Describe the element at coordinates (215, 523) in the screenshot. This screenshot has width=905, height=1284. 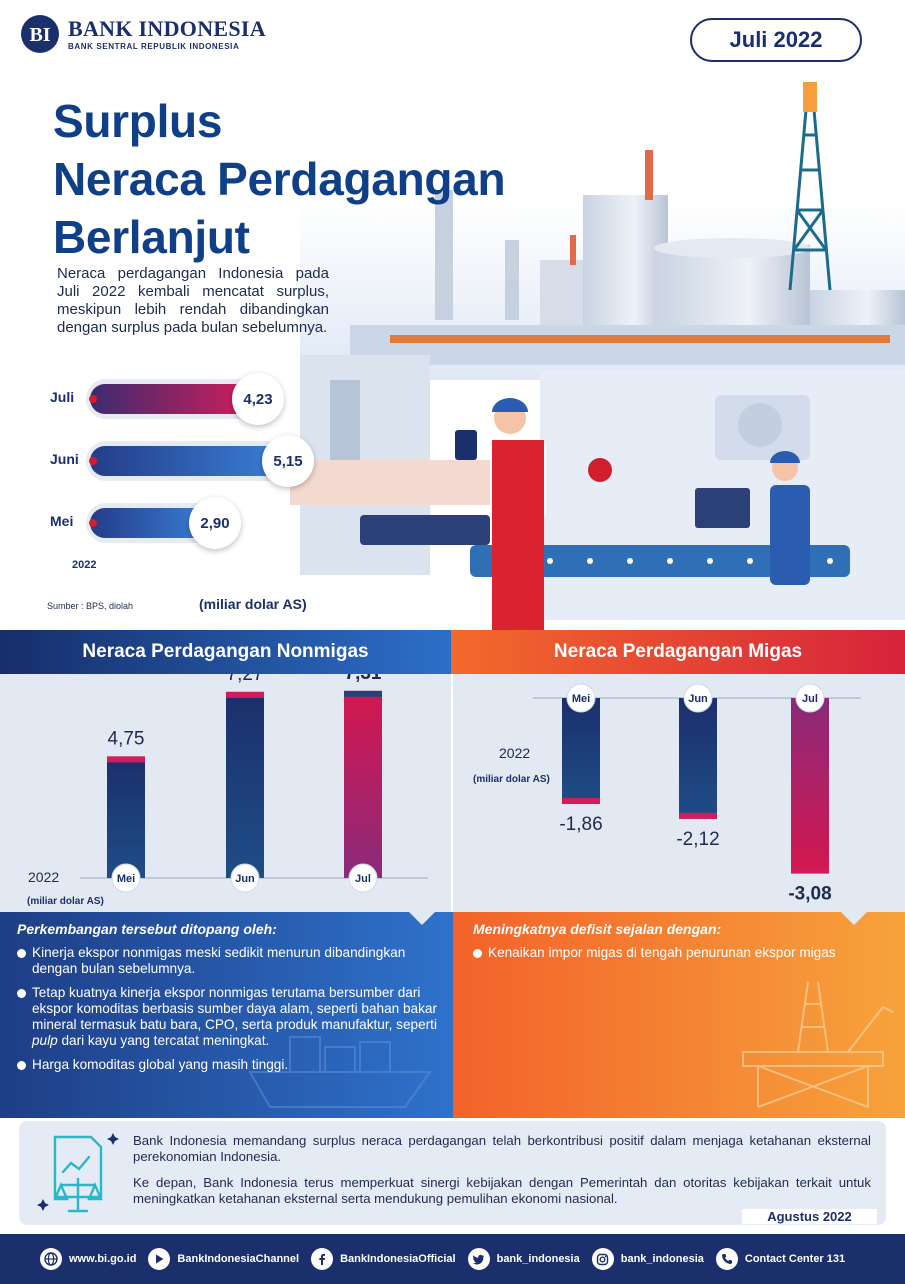
I see `hbar-value-bubble: 2,90` at that location.